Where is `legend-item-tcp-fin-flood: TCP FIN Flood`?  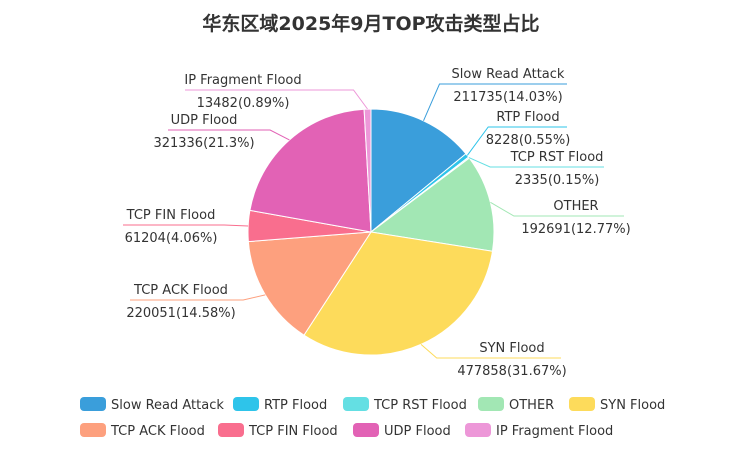
legend-item-tcp-fin-flood: TCP FIN Flood is located at coordinates (278, 431).